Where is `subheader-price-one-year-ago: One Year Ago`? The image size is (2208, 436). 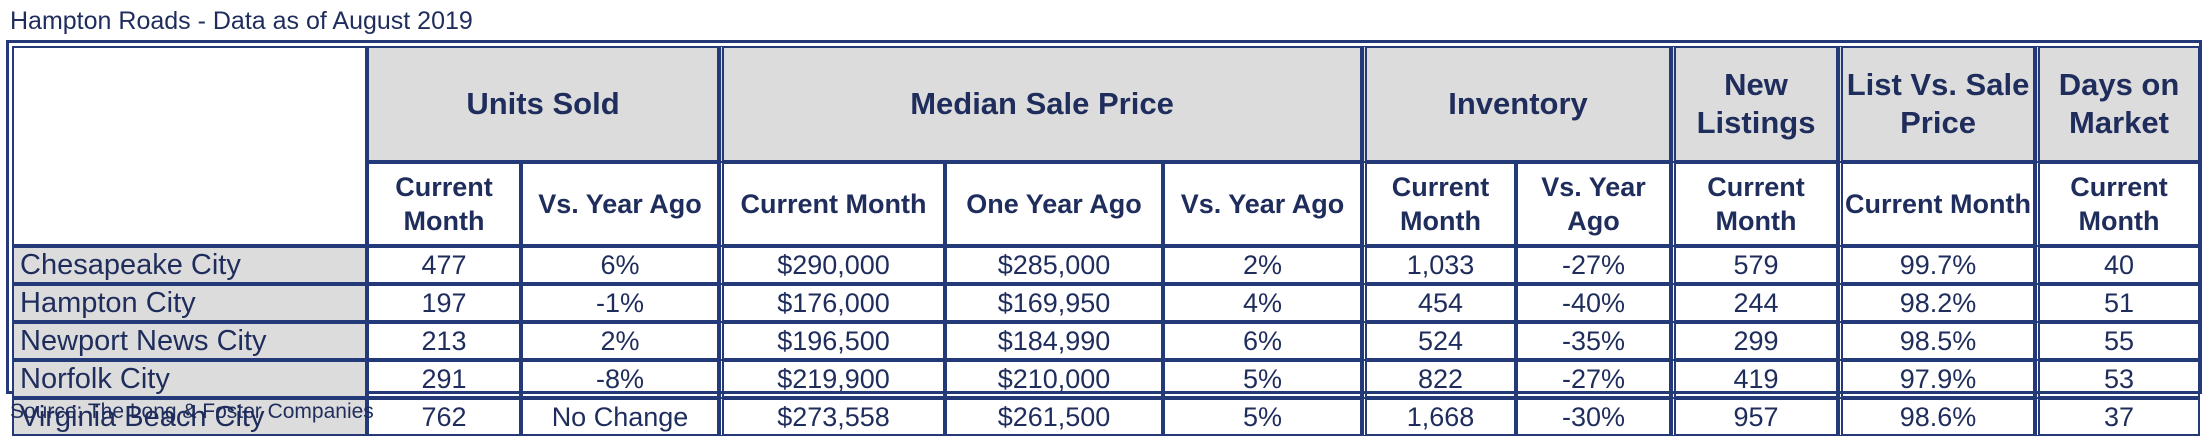 subheader-price-one-year-ago: One Year Ago is located at coordinates (1054, 204).